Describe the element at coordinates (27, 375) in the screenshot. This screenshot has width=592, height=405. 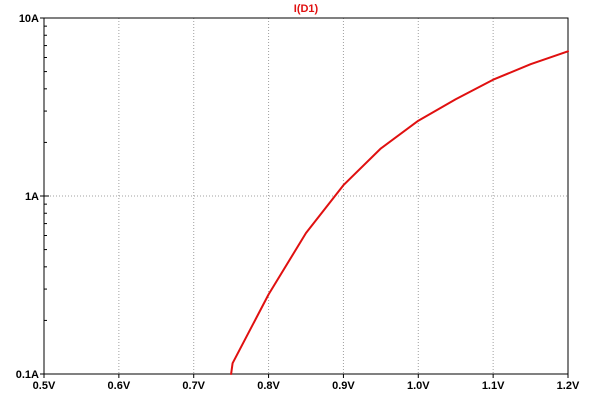
I see `y-tick-label: 0.1A` at that location.